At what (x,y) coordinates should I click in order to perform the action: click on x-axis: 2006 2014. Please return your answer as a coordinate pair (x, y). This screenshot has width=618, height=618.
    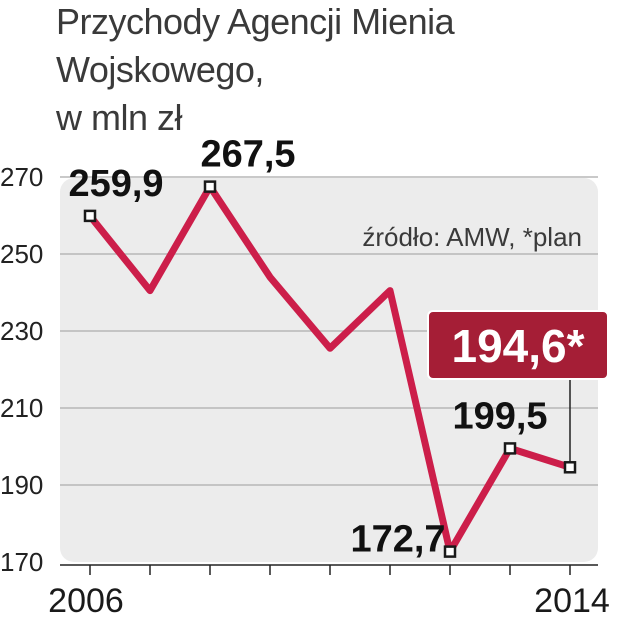
    Looking at the image, I should click on (329, 591).